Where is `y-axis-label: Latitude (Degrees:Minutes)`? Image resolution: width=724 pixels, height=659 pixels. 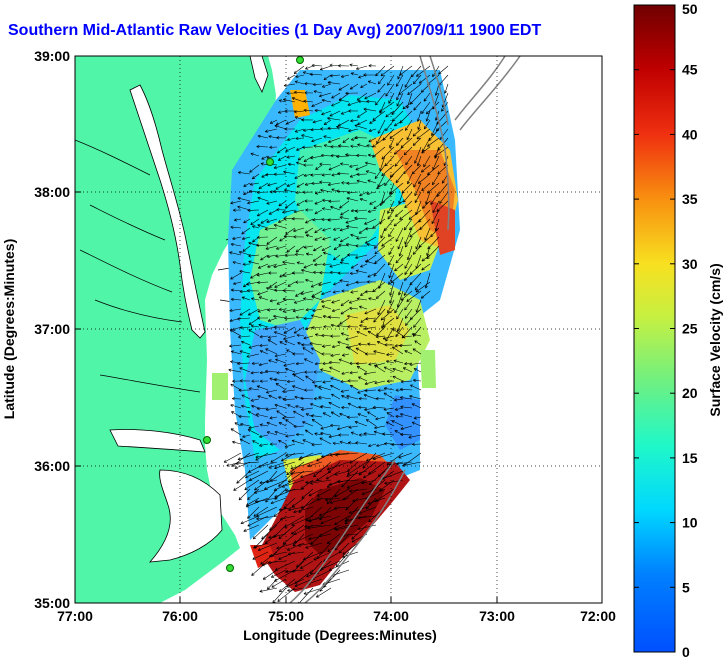
y-axis-label: Latitude (Degrees:Minutes) is located at coordinates (9, 329).